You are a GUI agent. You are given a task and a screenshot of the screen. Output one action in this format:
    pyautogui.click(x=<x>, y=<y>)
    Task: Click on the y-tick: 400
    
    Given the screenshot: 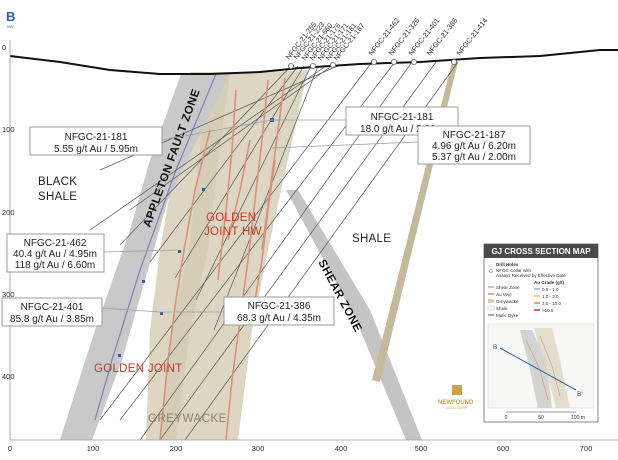 What is the action you would take?
    pyautogui.click(x=8, y=376)
    